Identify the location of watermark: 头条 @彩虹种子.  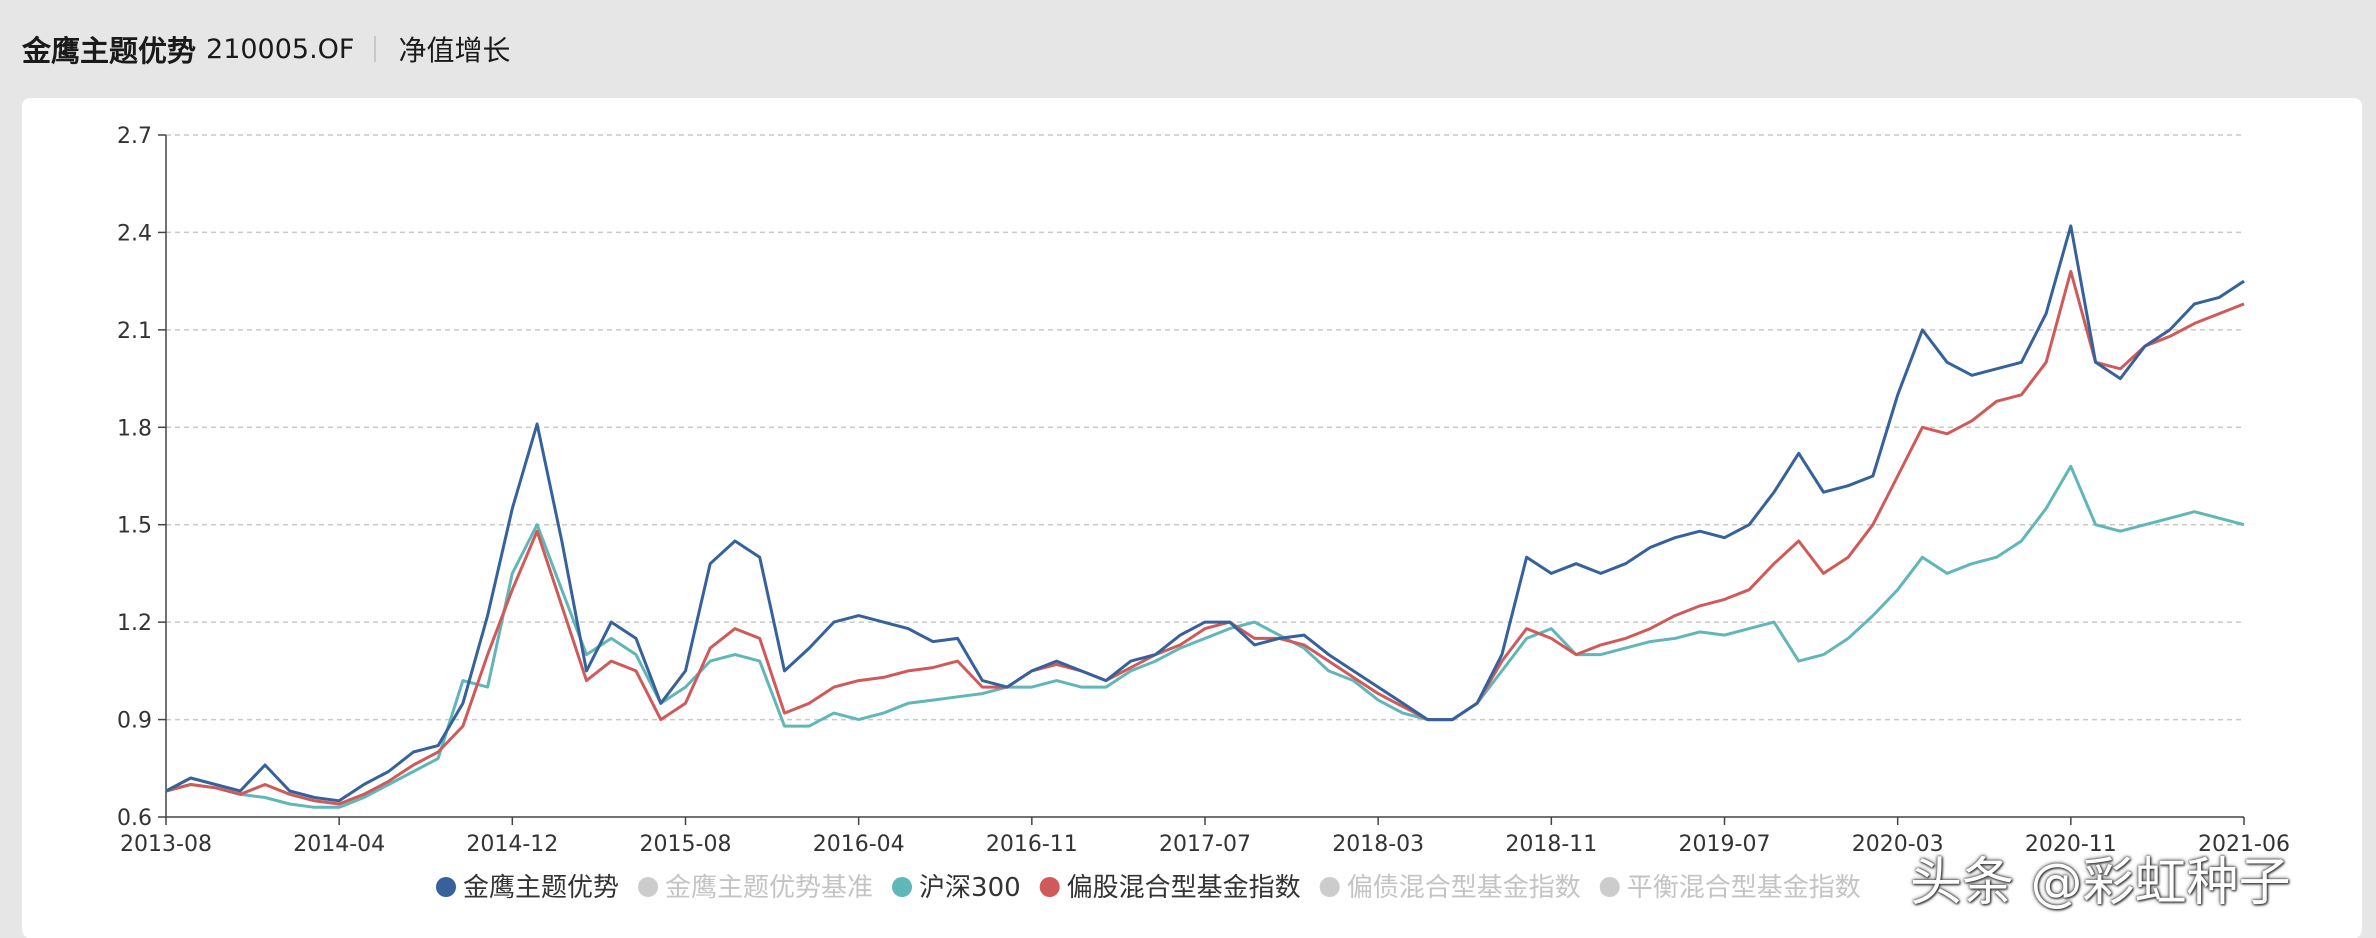
(2100, 883).